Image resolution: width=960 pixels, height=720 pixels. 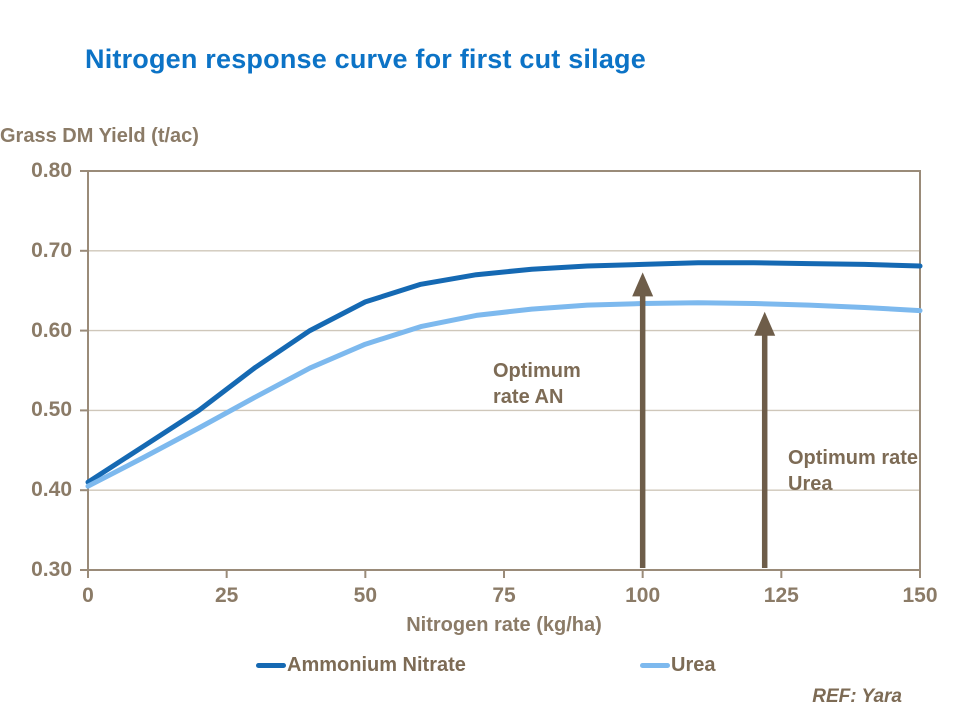 What do you see at coordinates (920, 595) in the screenshot?
I see `x-tick-label: 150` at bounding box center [920, 595].